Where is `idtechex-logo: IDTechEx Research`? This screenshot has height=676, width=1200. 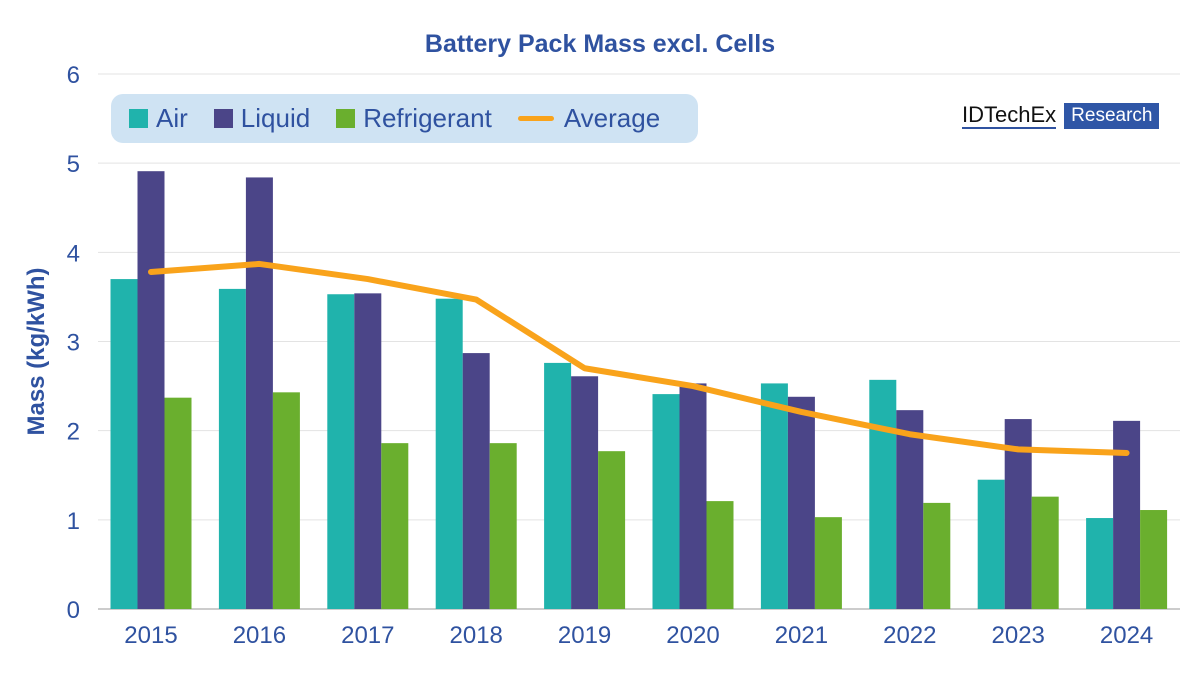 idtechex-logo: IDTechEx Research is located at coordinates (1061, 115).